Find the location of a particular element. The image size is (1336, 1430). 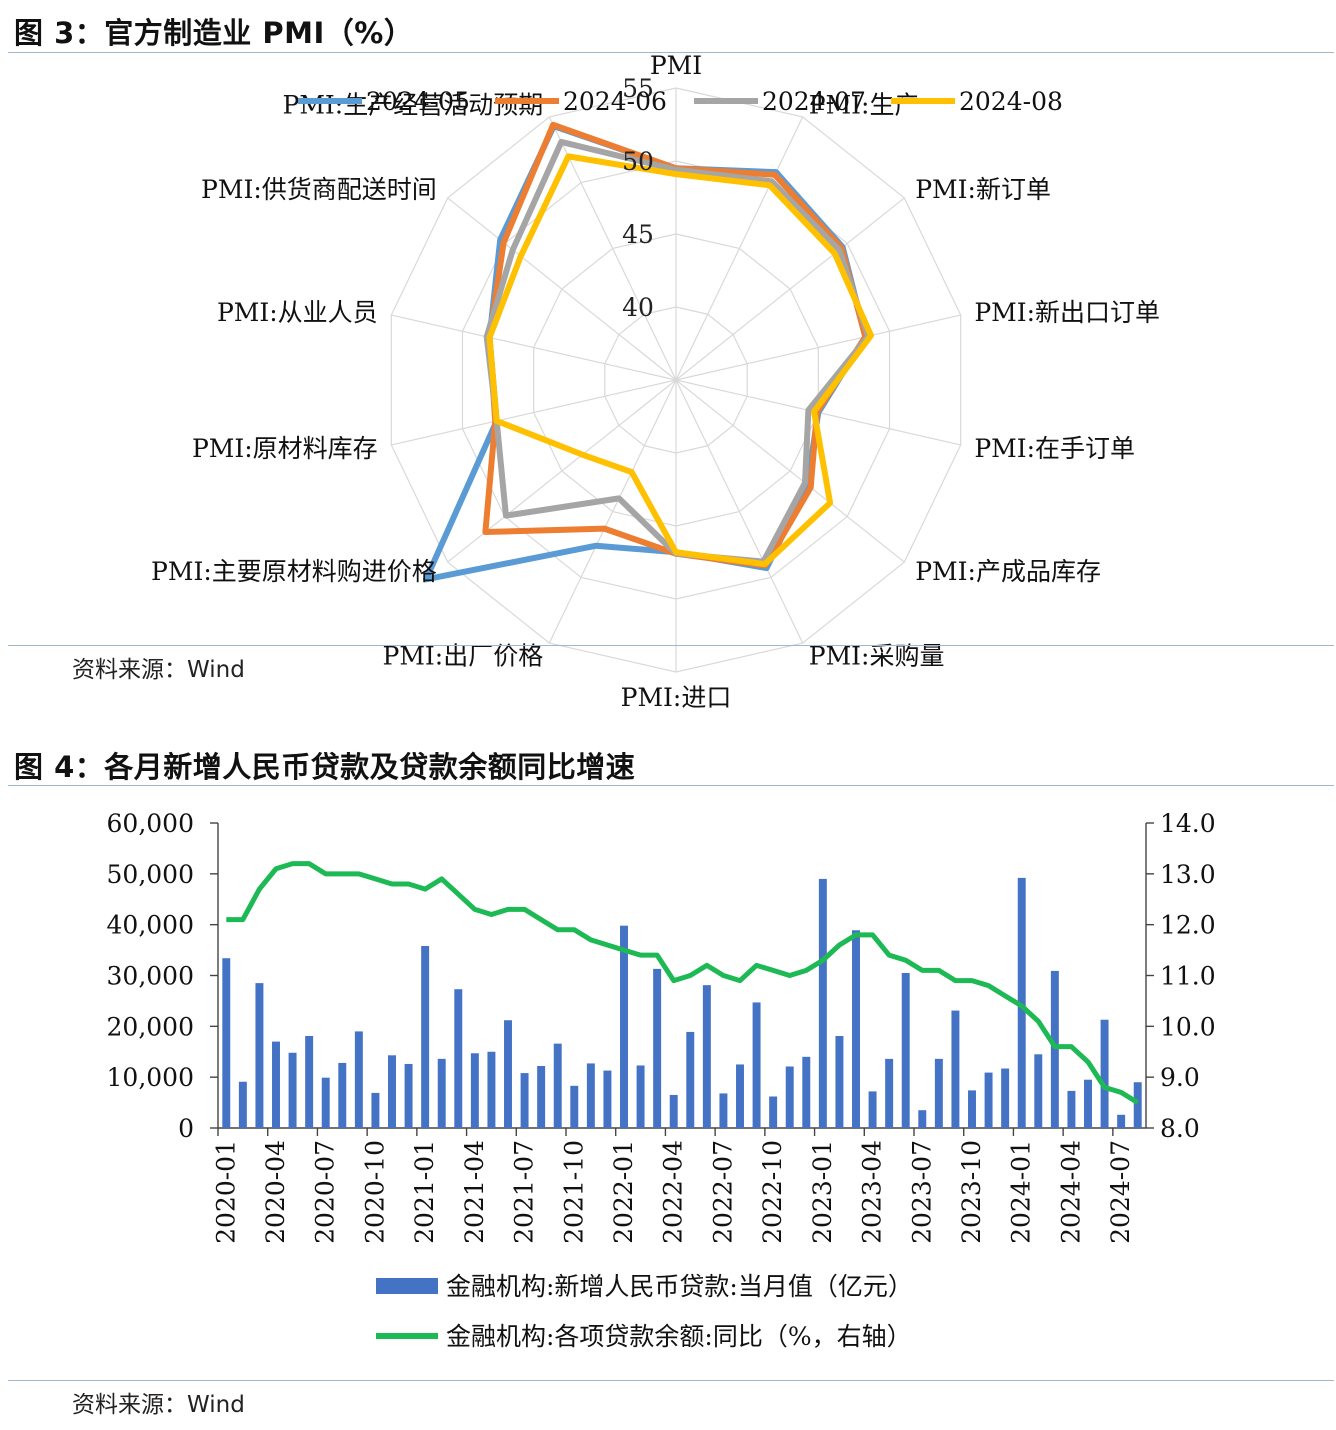

legend-label-bar: 金融机构:新增人民币贷款:当月值（亿元） is located at coordinates (679, 1286).